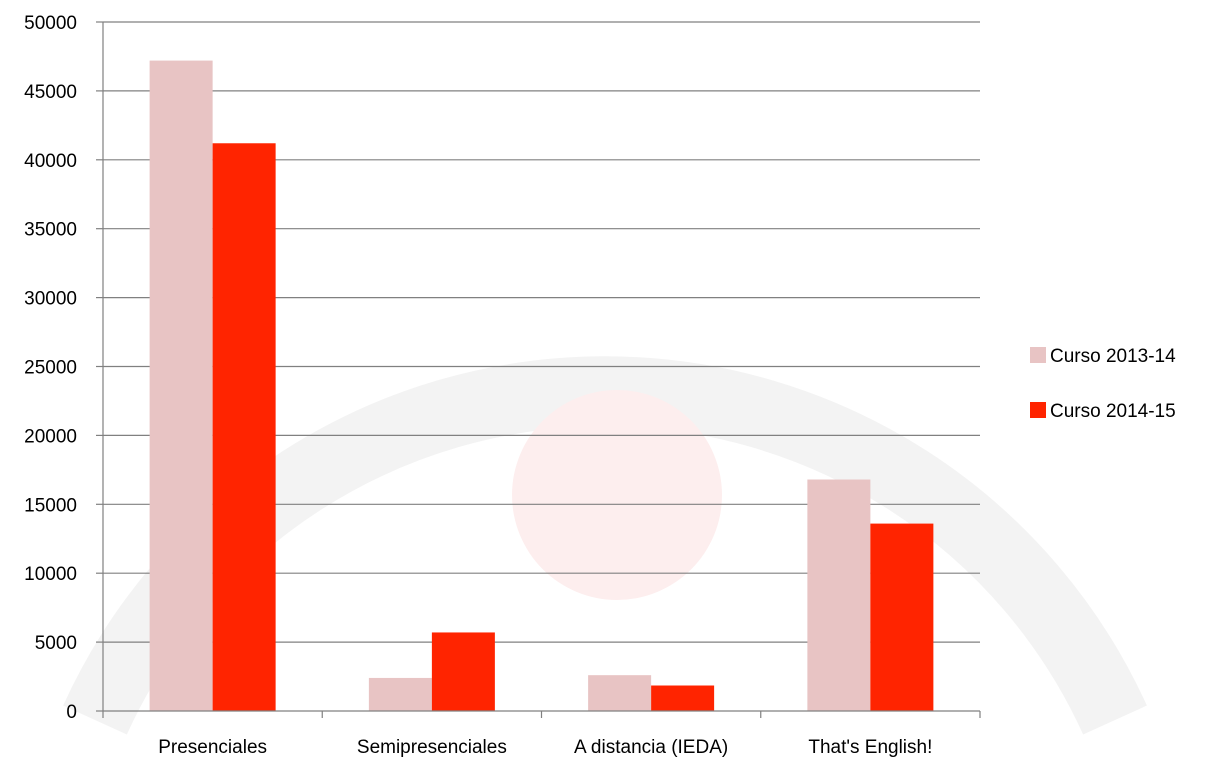 This screenshot has width=1211, height=758. Describe the element at coordinates (617, 495) in the screenshot. I see `watermark-circle` at that location.